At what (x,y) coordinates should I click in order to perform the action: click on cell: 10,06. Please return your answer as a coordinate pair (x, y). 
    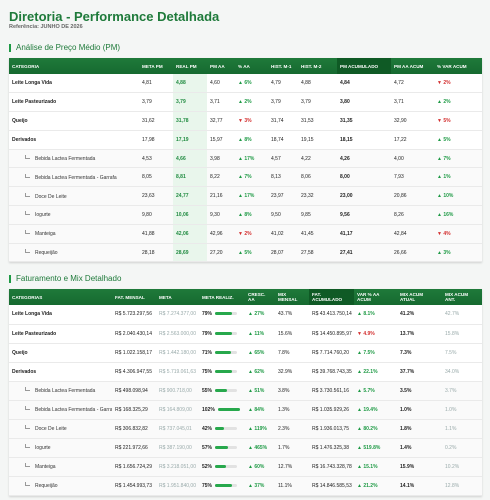
    Looking at the image, I should click on (190, 215).